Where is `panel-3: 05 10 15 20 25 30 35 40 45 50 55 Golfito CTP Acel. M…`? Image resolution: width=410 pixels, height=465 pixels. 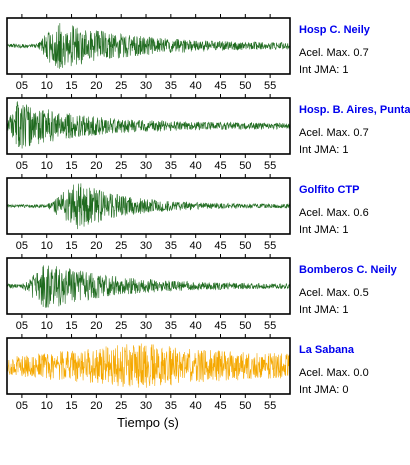
panel-3: 05 10 15 20 25 30 35 40 45 50 55 Golfito CTP Acel. M… is located at coordinates (187, 213).